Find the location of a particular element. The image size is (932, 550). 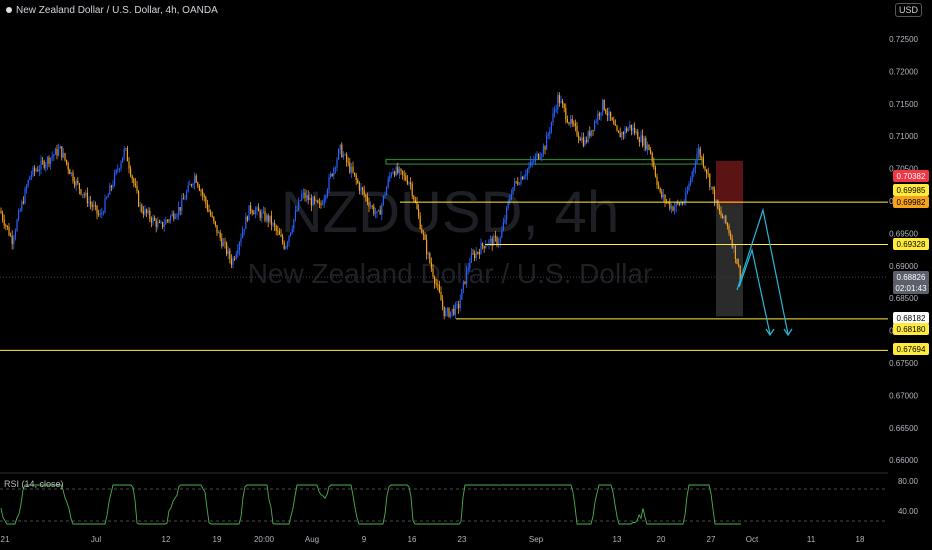

projection-path is located at coordinates (754, 291).